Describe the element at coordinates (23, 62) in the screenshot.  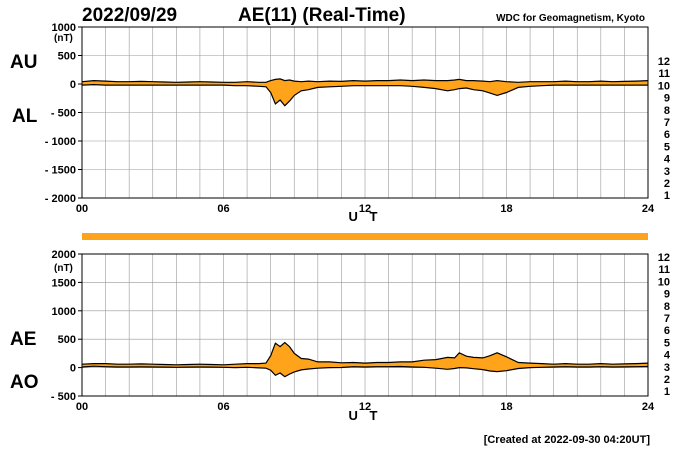
I see `au-label: AU` at that location.